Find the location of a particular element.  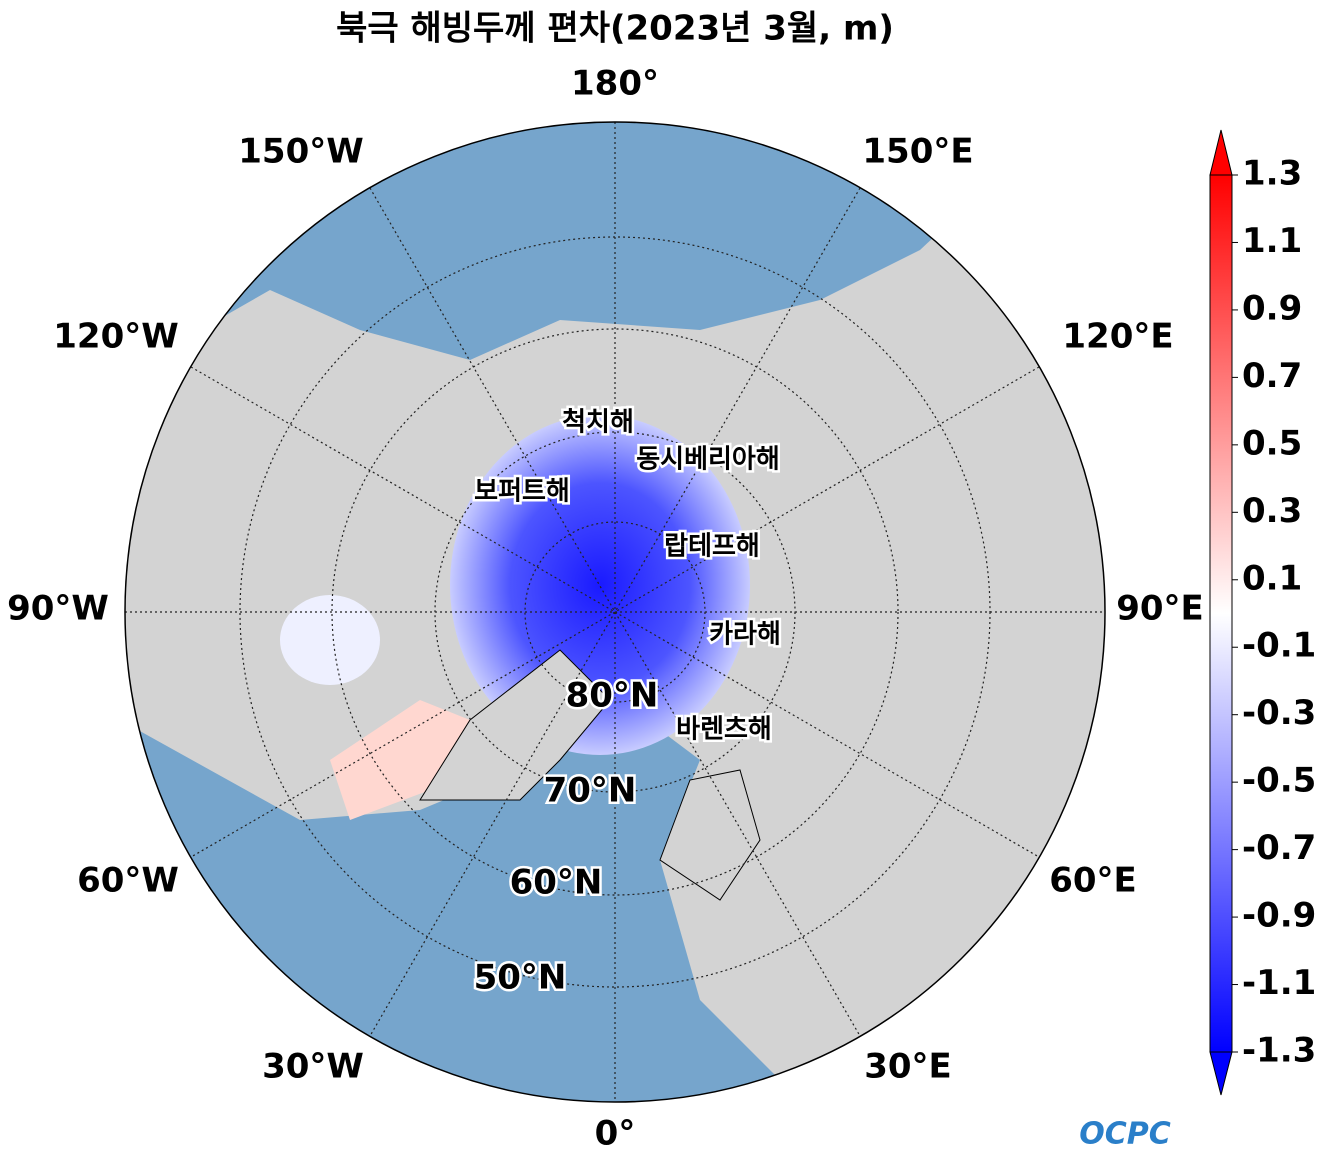

longitude-label: 90°E is located at coordinates (1160, 609).